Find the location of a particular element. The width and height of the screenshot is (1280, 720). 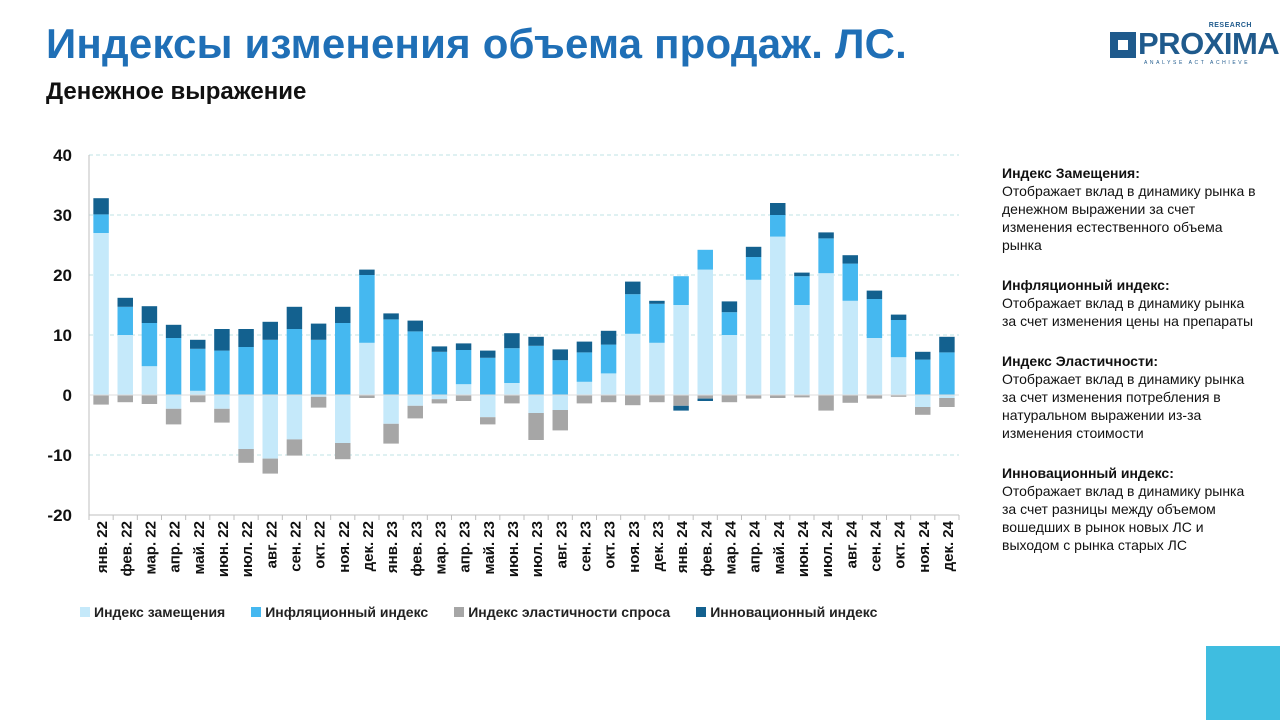

page-title: Индексы изменения объема продаж. ЛС. is located at coordinates (477, 43).